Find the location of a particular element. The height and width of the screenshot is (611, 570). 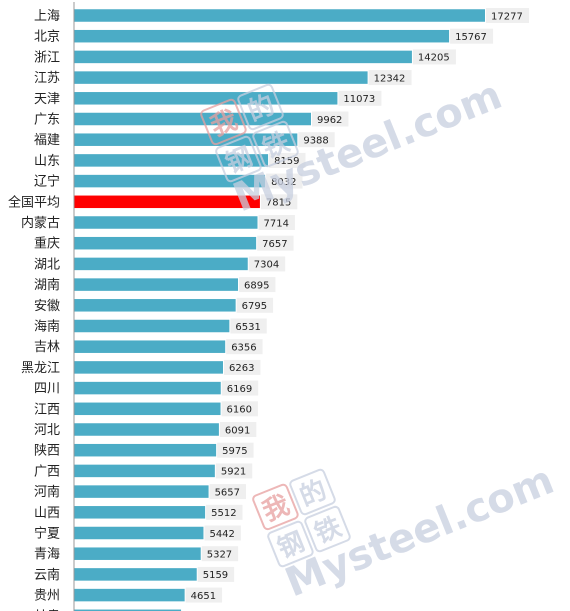

value-label: 5975 is located at coordinates (234, 451).